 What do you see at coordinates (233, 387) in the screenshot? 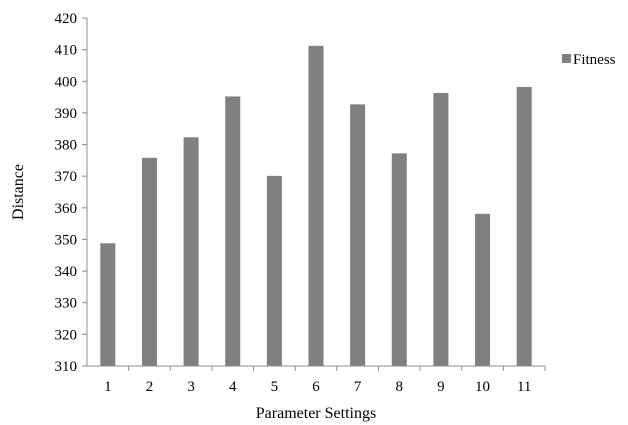
I see `x-tick-label: 4` at bounding box center [233, 387].